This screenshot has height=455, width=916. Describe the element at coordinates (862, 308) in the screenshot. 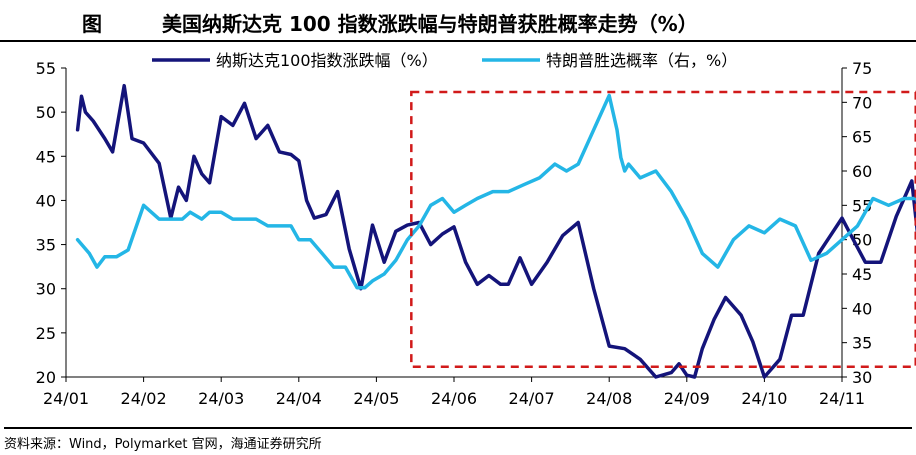

I see `y-right-tick-label: 40` at that location.